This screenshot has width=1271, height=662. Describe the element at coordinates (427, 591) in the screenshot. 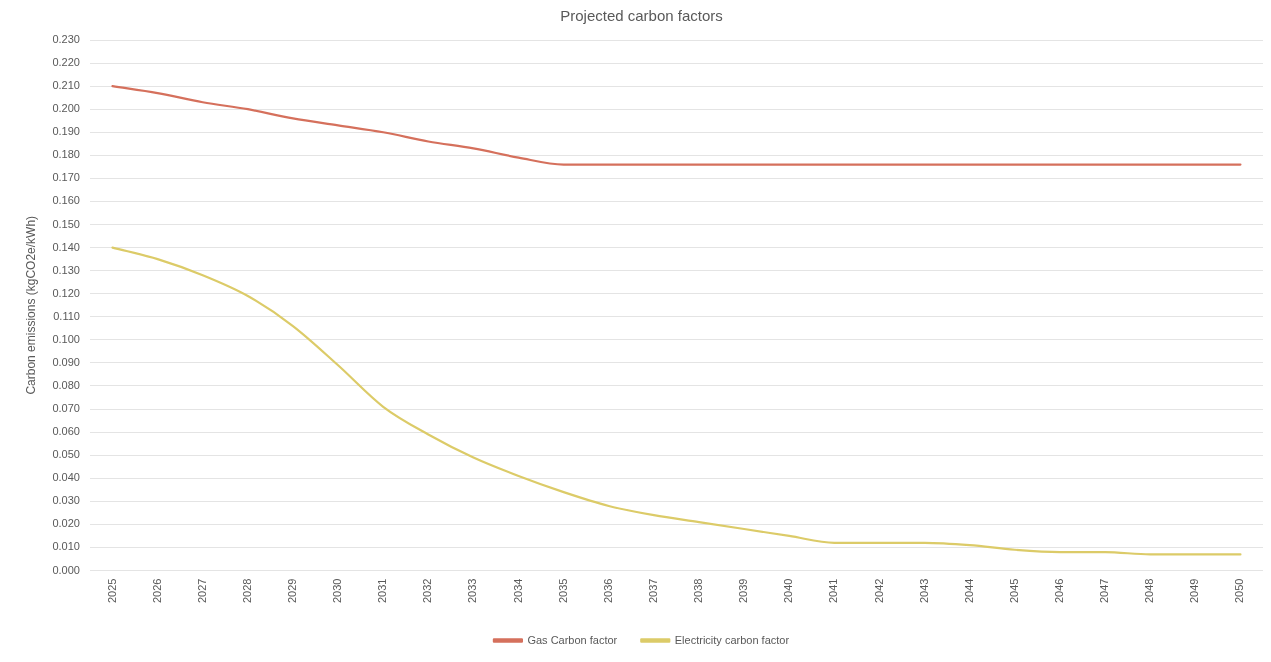

I see `x-tick-label: 2032` at that location.